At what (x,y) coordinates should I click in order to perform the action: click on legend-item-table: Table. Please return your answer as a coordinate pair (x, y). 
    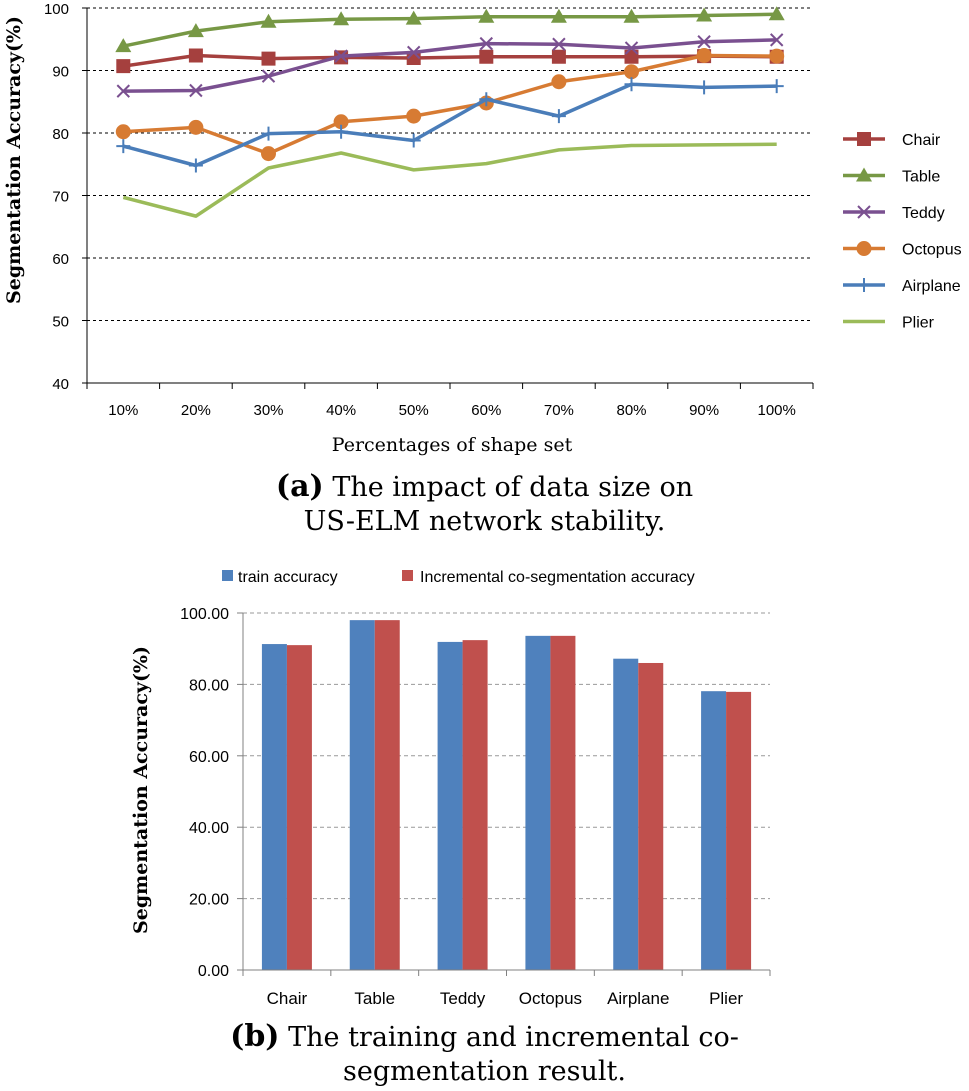
    Looking at the image, I should click on (891, 176).